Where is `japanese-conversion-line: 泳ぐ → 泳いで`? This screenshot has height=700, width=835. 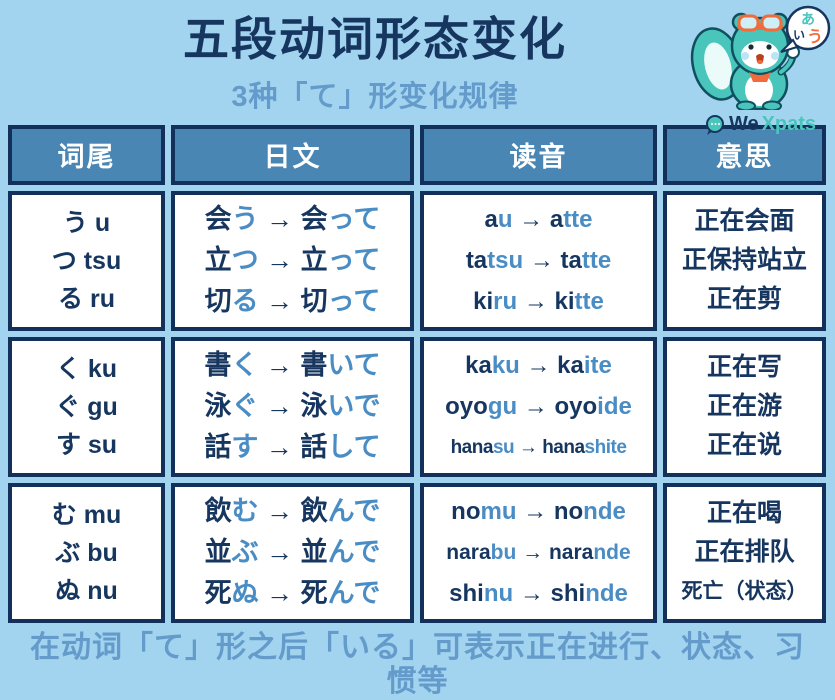 japanese-conversion-line: 泳ぐ → 泳いで is located at coordinates (292, 406).